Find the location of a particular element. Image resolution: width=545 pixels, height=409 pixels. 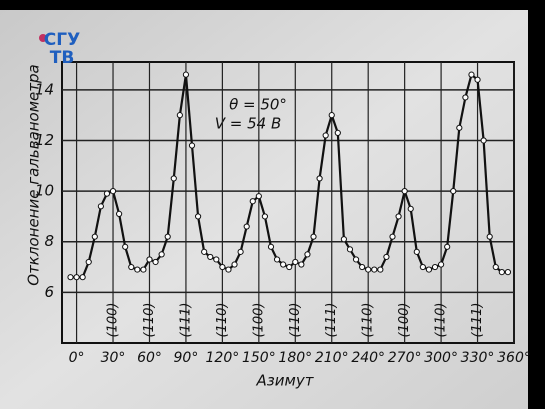

x-tick-label: 240° is located at coordinates (368, 358).